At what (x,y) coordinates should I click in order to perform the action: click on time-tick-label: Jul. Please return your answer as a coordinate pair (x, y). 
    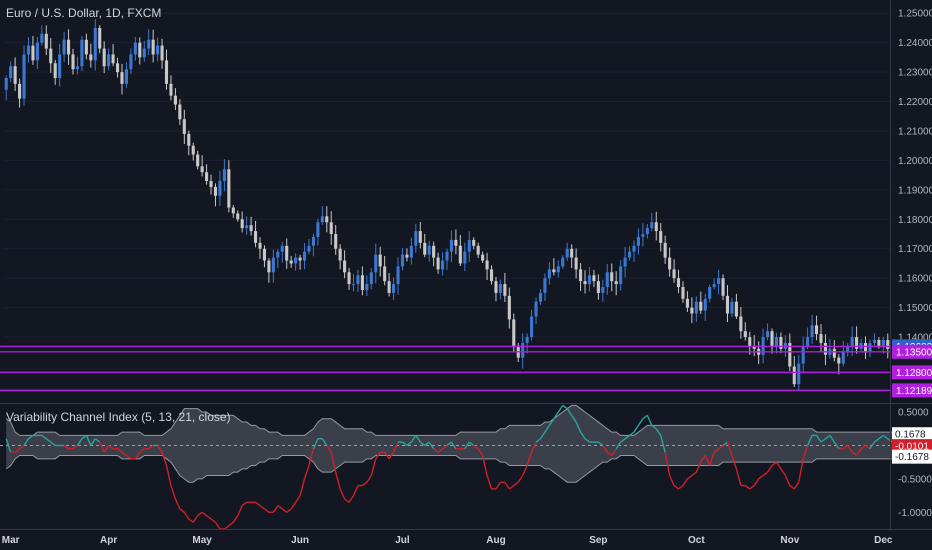
    Looking at the image, I should click on (402, 540).